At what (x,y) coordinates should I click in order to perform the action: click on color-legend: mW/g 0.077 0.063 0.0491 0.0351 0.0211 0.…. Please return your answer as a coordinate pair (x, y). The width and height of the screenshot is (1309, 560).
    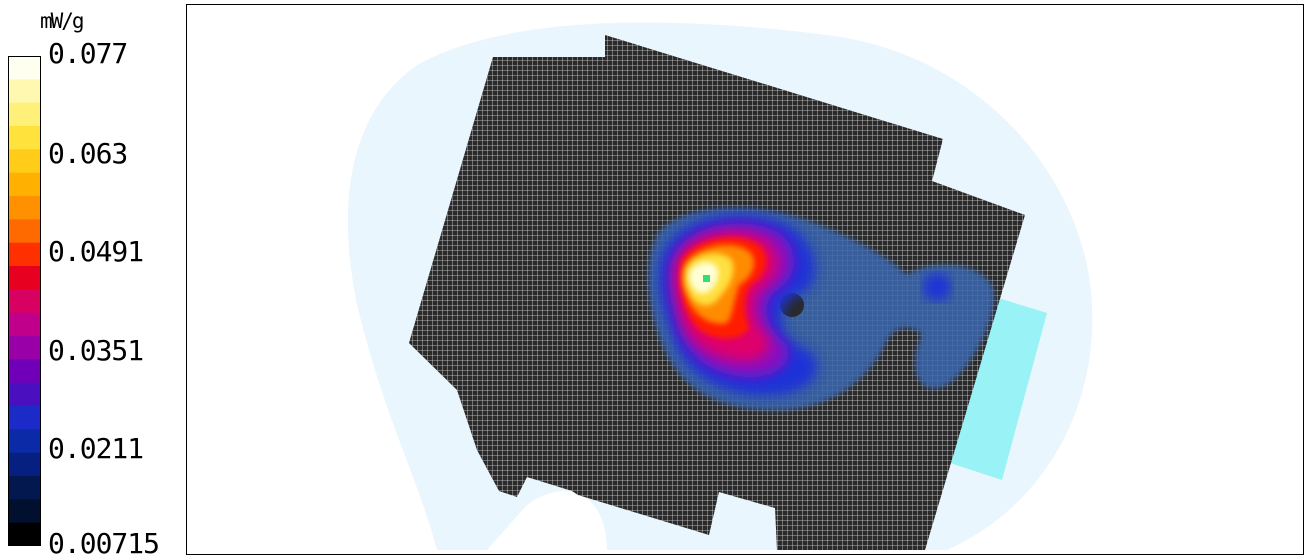
    Looking at the image, I should click on (90, 279).